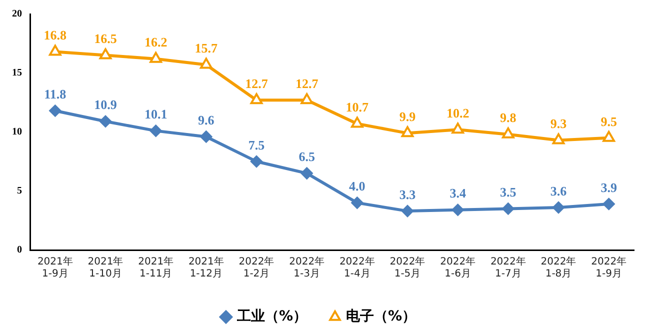  Describe the element at coordinates (558, 268) in the screenshot. I see `x-tick-label: 2022年 1-8月` at that location.